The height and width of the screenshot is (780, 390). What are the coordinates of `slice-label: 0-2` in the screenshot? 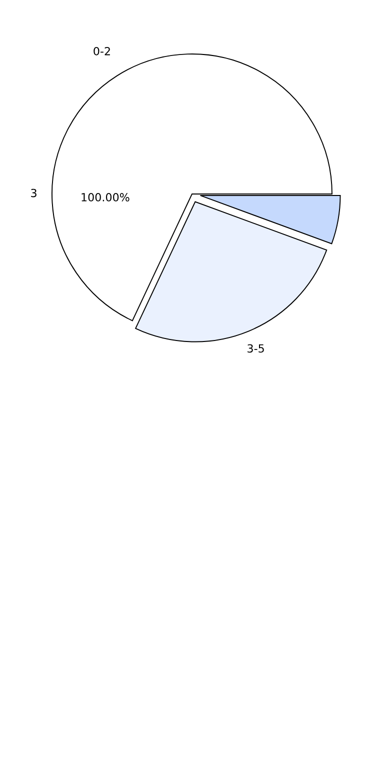 It's located at (102, 51).